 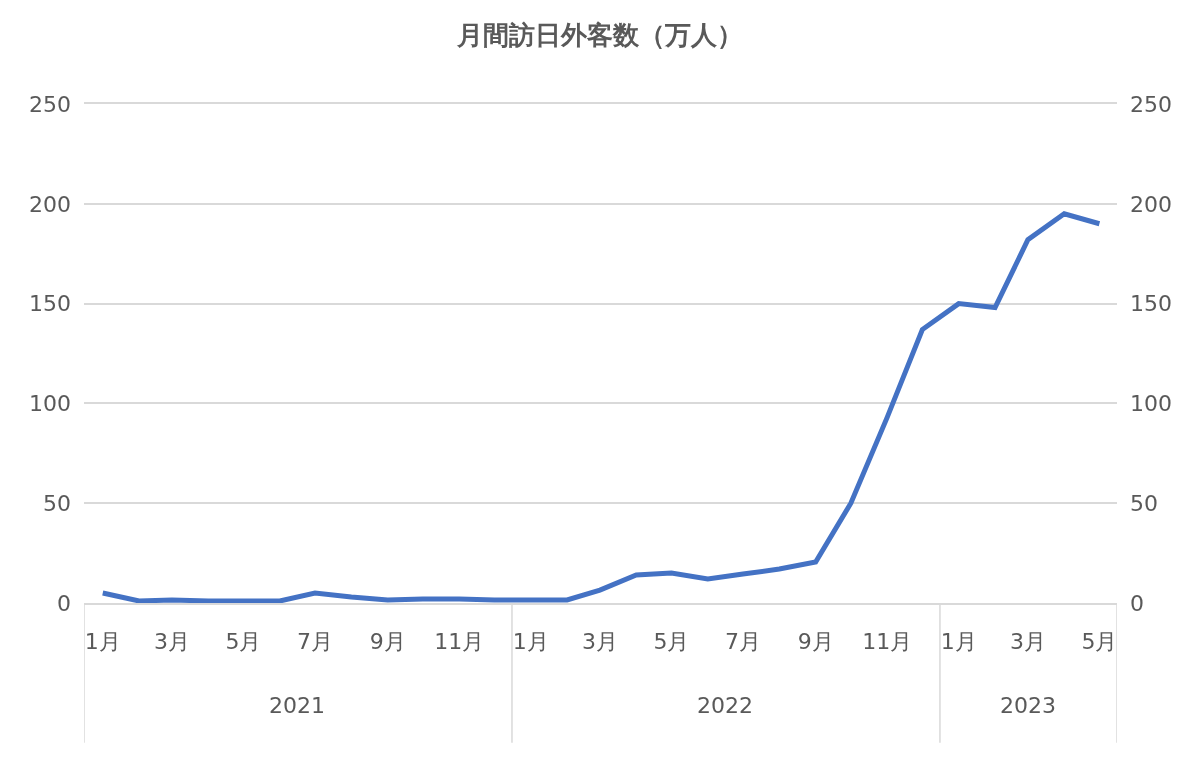 What do you see at coordinates (50, 204) in the screenshot?
I see `y-tick-label: 200` at bounding box center [50, 204].